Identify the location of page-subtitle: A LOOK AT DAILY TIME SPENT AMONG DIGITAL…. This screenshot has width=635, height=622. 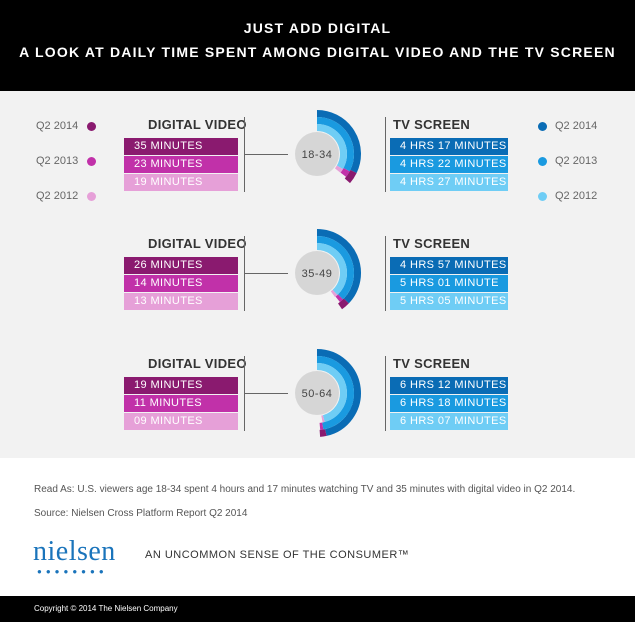
(317, 52).